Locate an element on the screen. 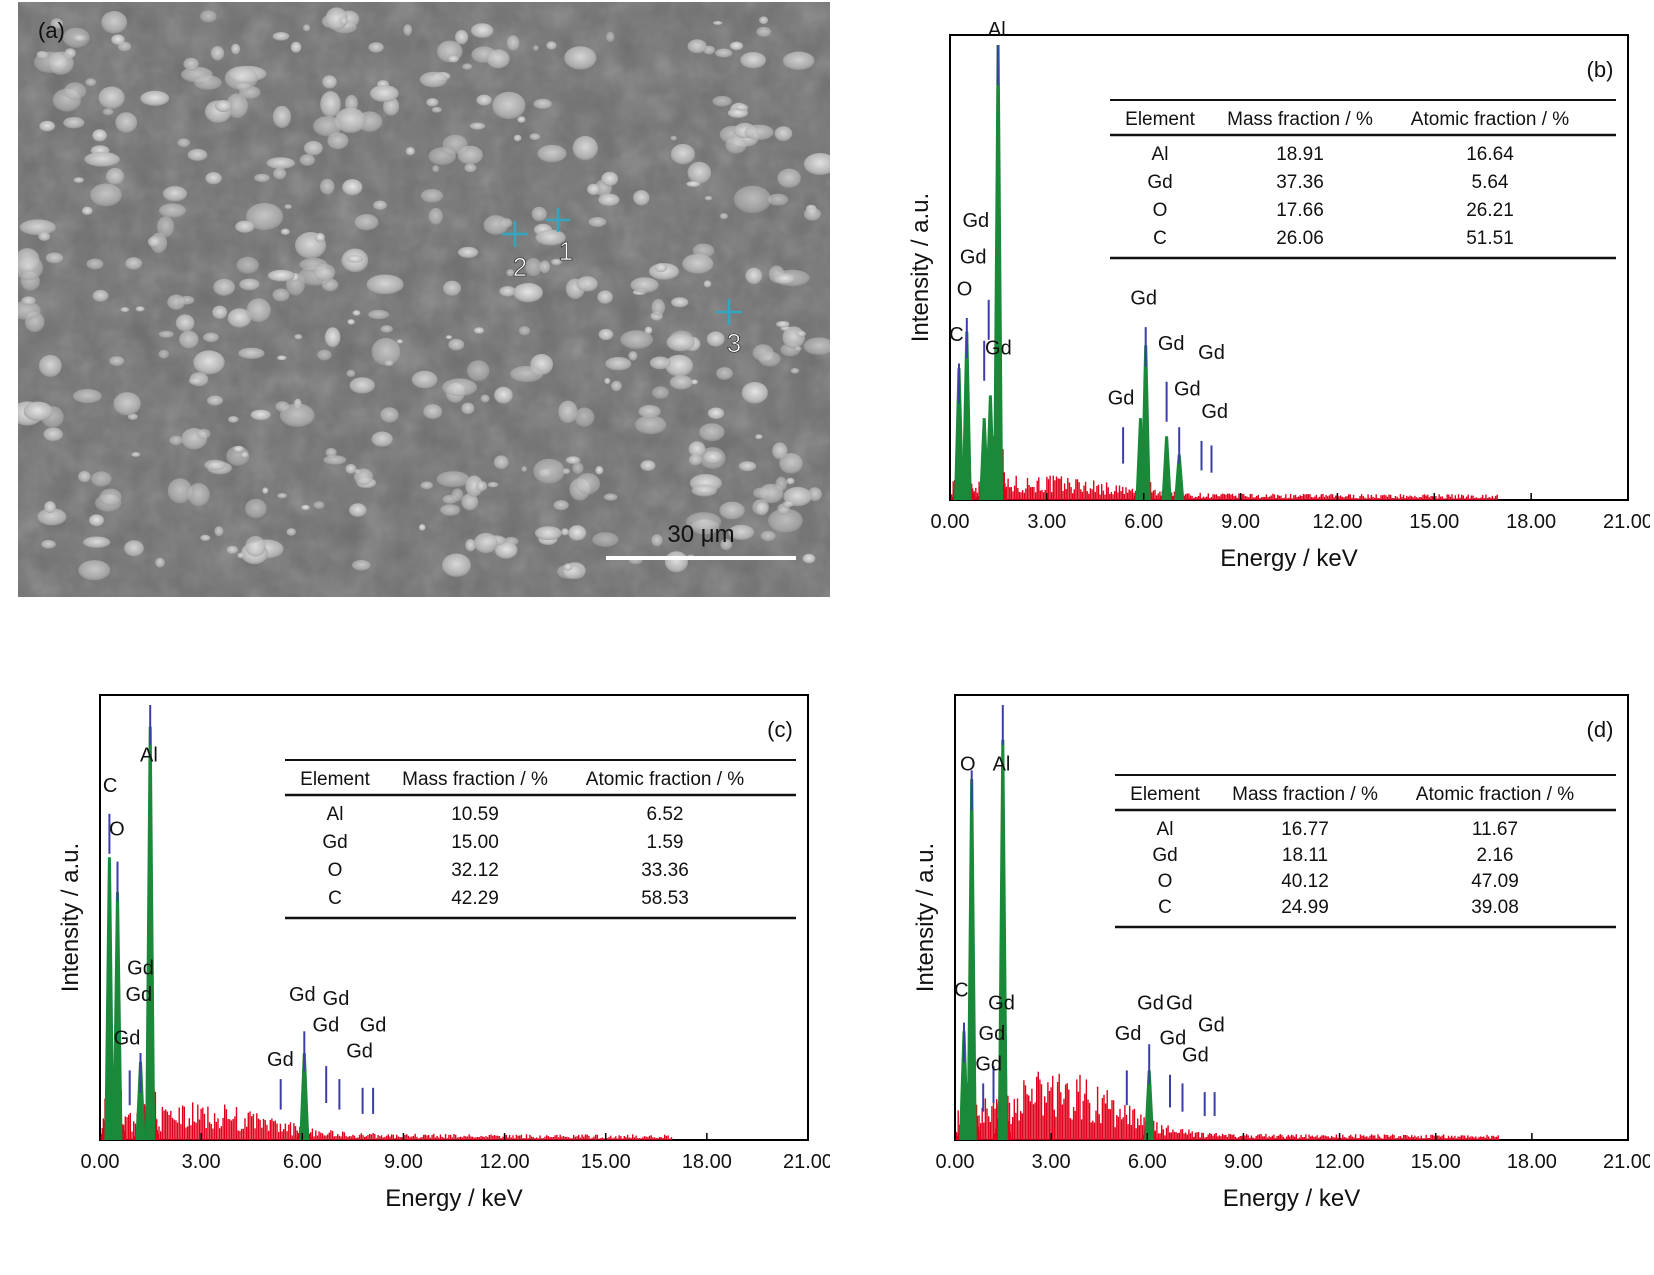  table-cell: Gd is located at coordinates (1159, 182).